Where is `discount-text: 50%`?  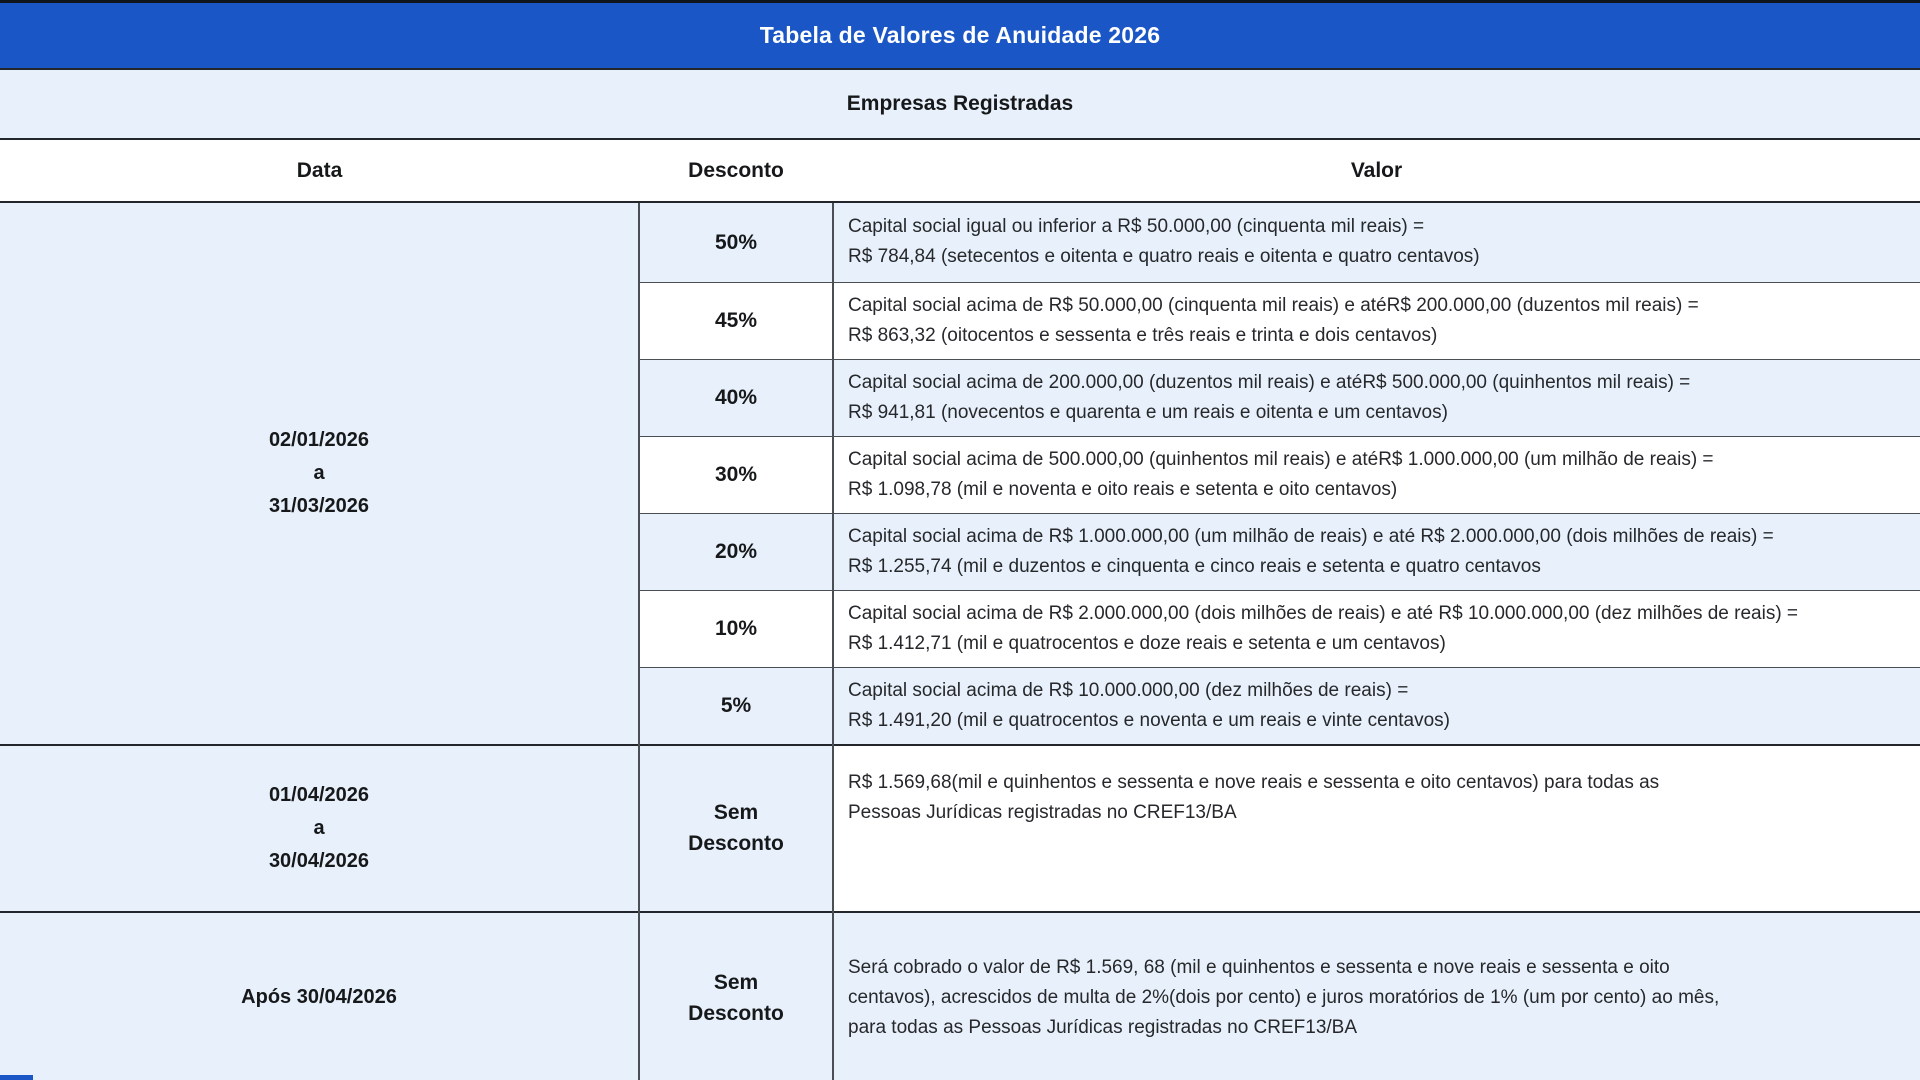
discount-text: 50% is located at coordinates (736, 242).